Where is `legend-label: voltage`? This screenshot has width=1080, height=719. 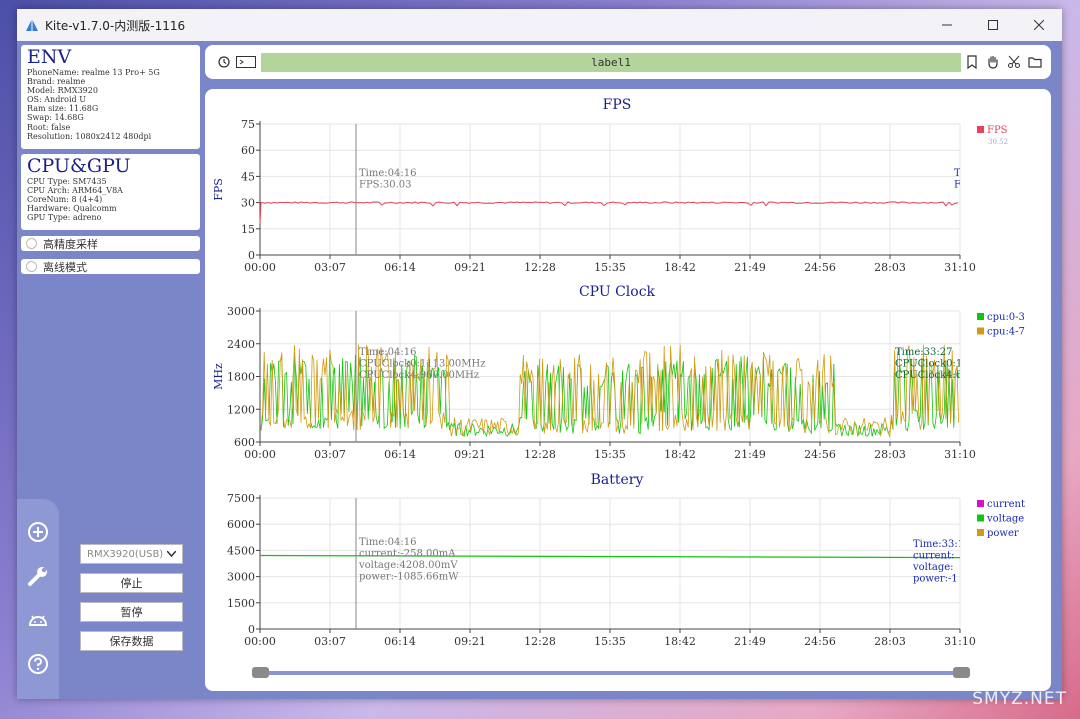 legend-label: voltage is located at coordinates (1005, 519).